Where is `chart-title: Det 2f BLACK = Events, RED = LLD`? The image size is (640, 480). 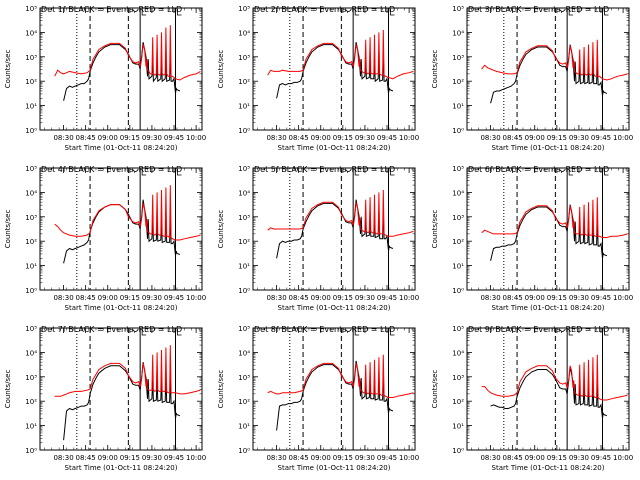 chart-title: Det 2f BLACK = Events, RED = LLD is located at coordinates (324, 9).